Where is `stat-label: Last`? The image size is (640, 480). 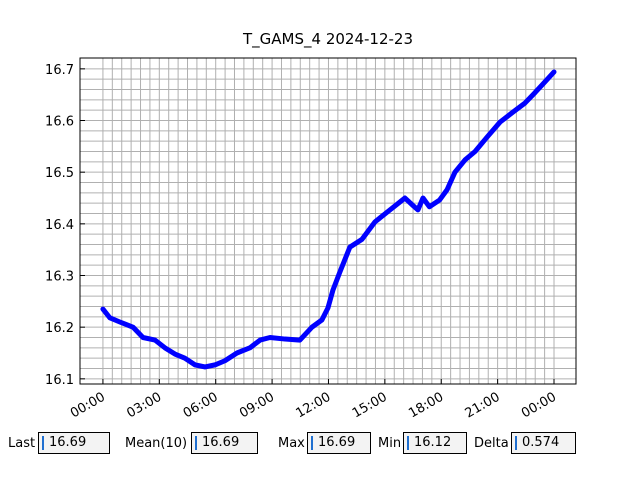 stat-label: Last is located at coordinates (22, 443).